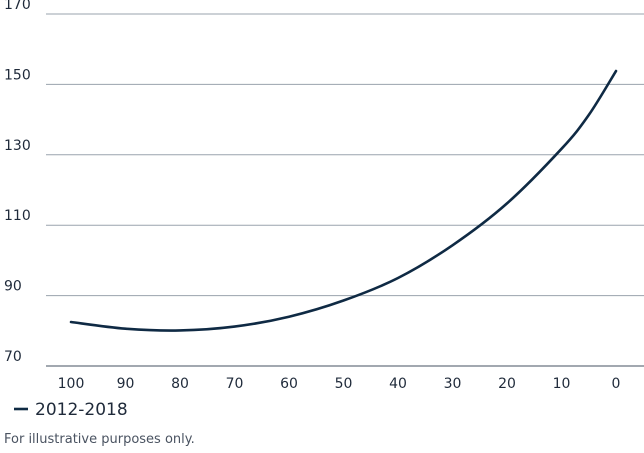 The height and width of the screenshot is (453, 644). Describe the element at coordinates (13, 357) in the screenshot. I see `y-tick-label: 70` at that location.